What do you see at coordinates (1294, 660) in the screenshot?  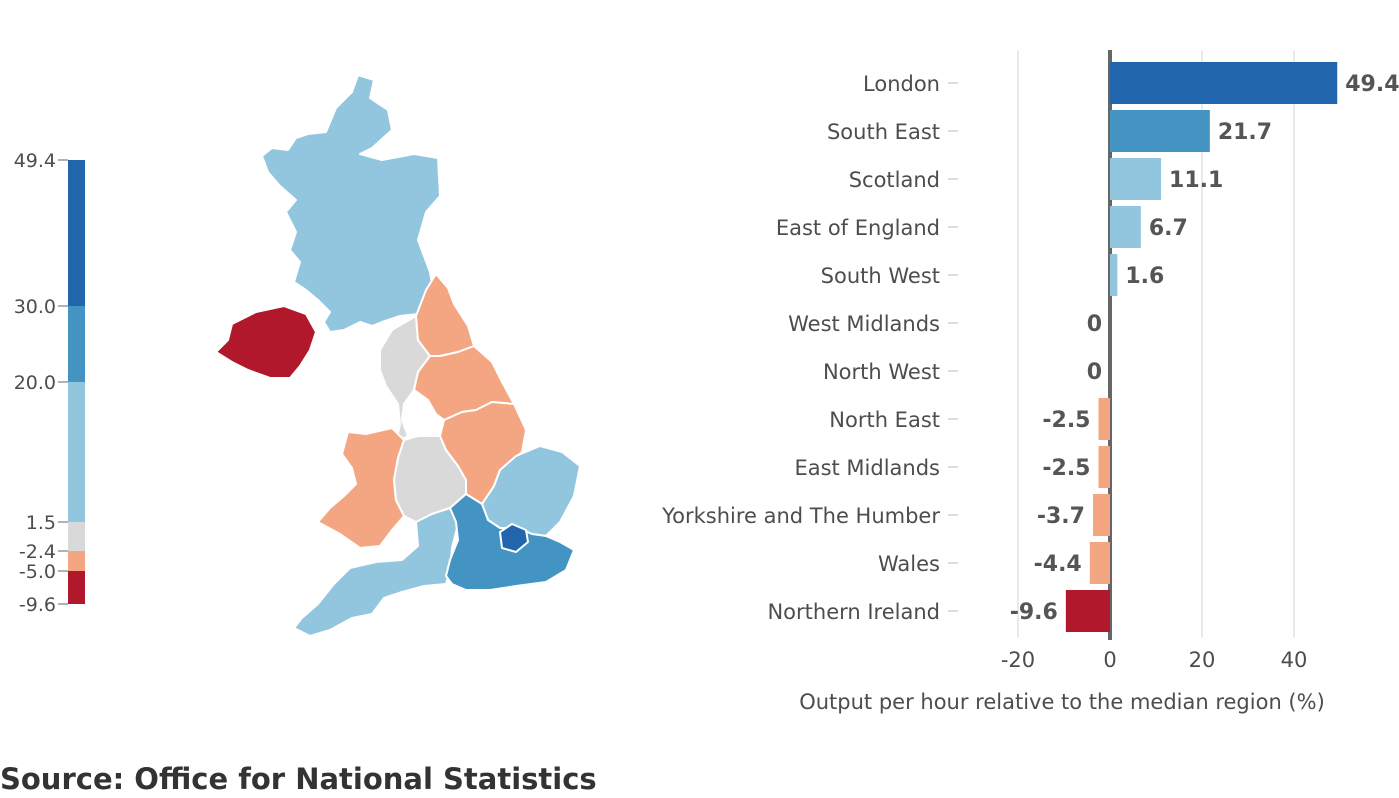 I see `x-tick-label: 40` at bounding box center [1294, 660].